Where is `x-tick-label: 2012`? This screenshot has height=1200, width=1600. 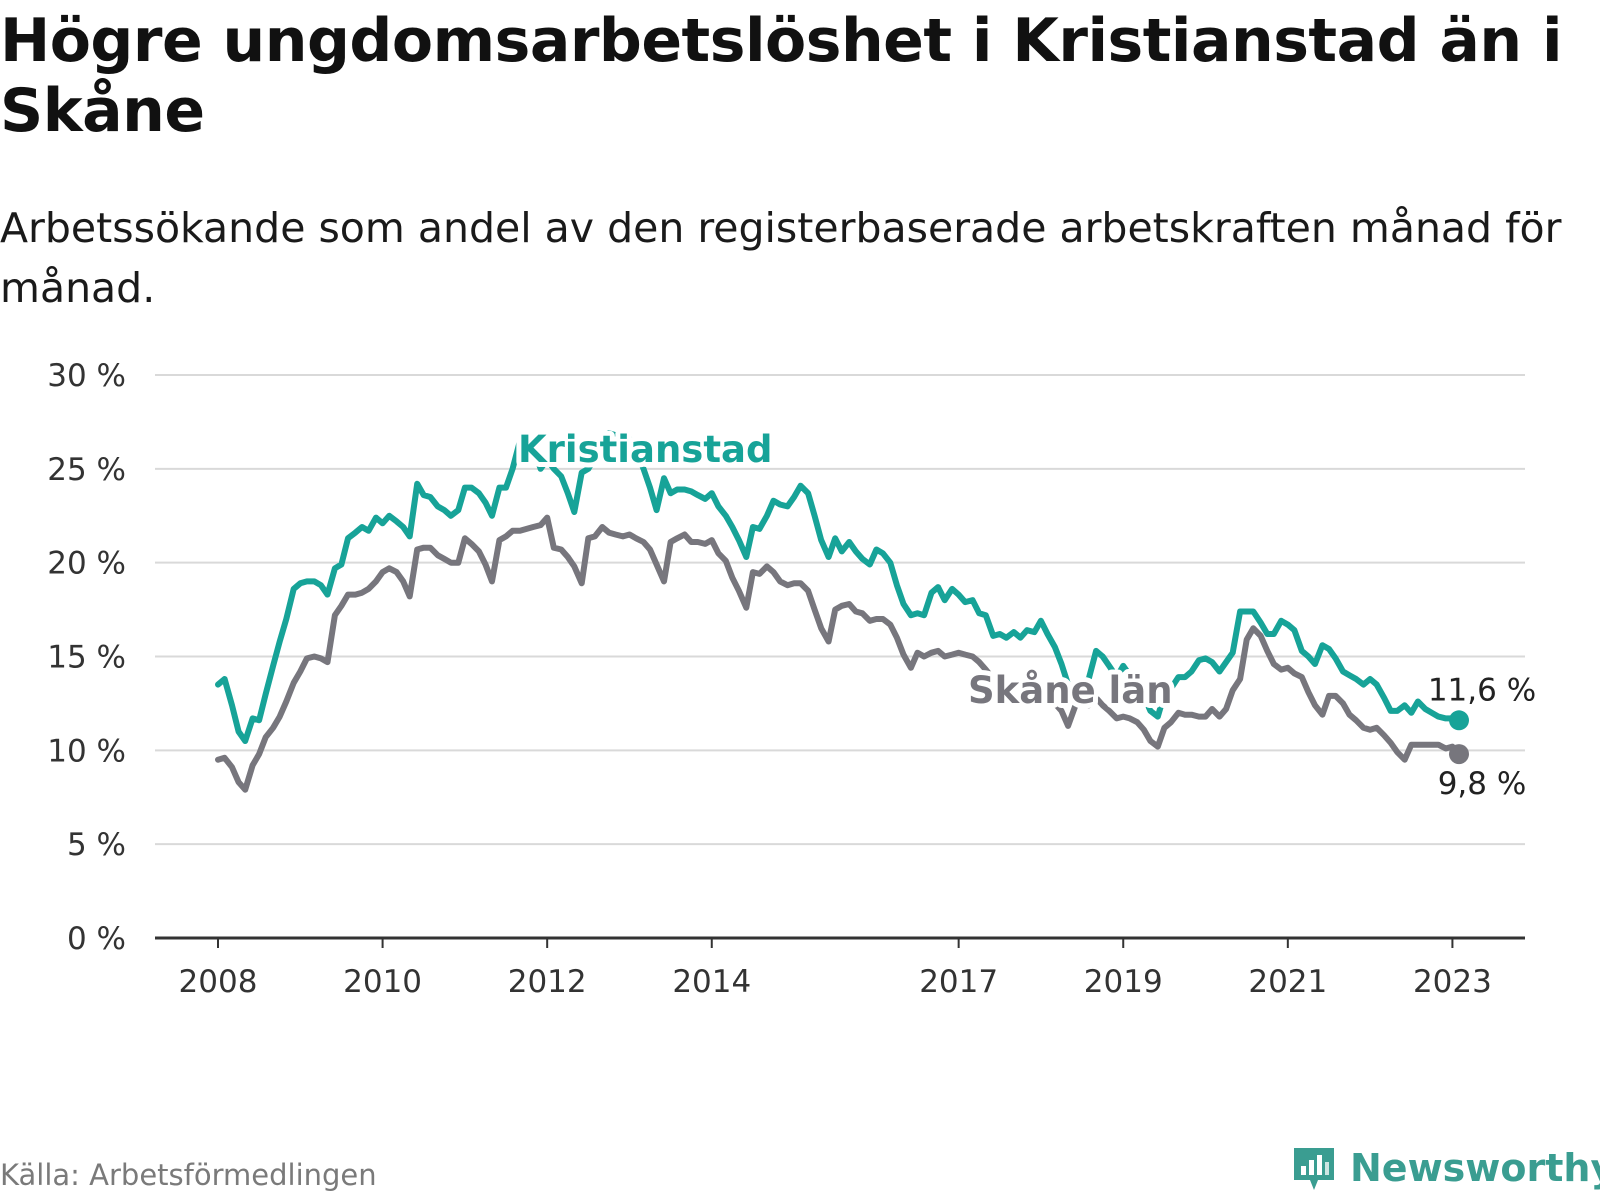
x-tick-label: 2012 is located at coordinates (547, 982).